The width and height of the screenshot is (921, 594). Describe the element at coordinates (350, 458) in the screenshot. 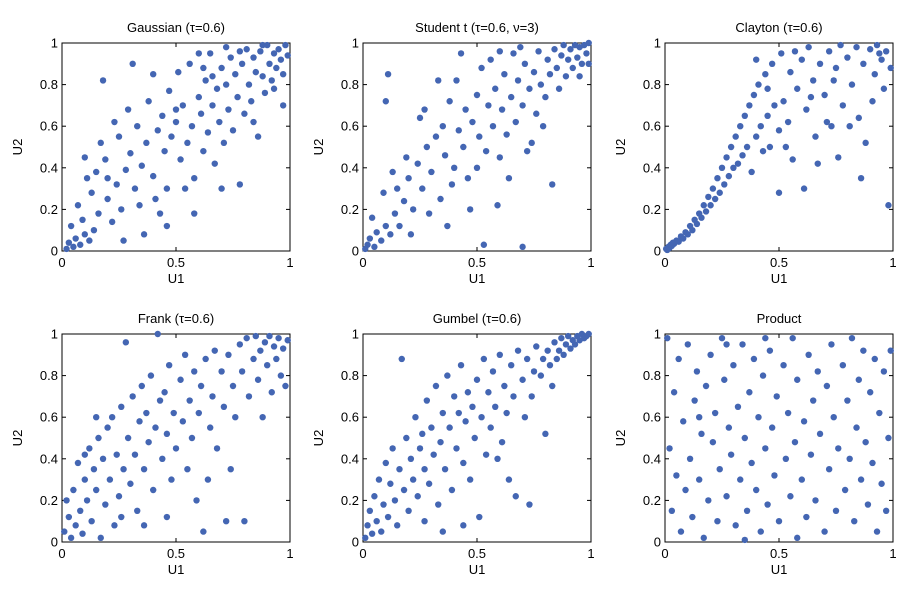

I see `y-tick-label: 0.4` at that location.